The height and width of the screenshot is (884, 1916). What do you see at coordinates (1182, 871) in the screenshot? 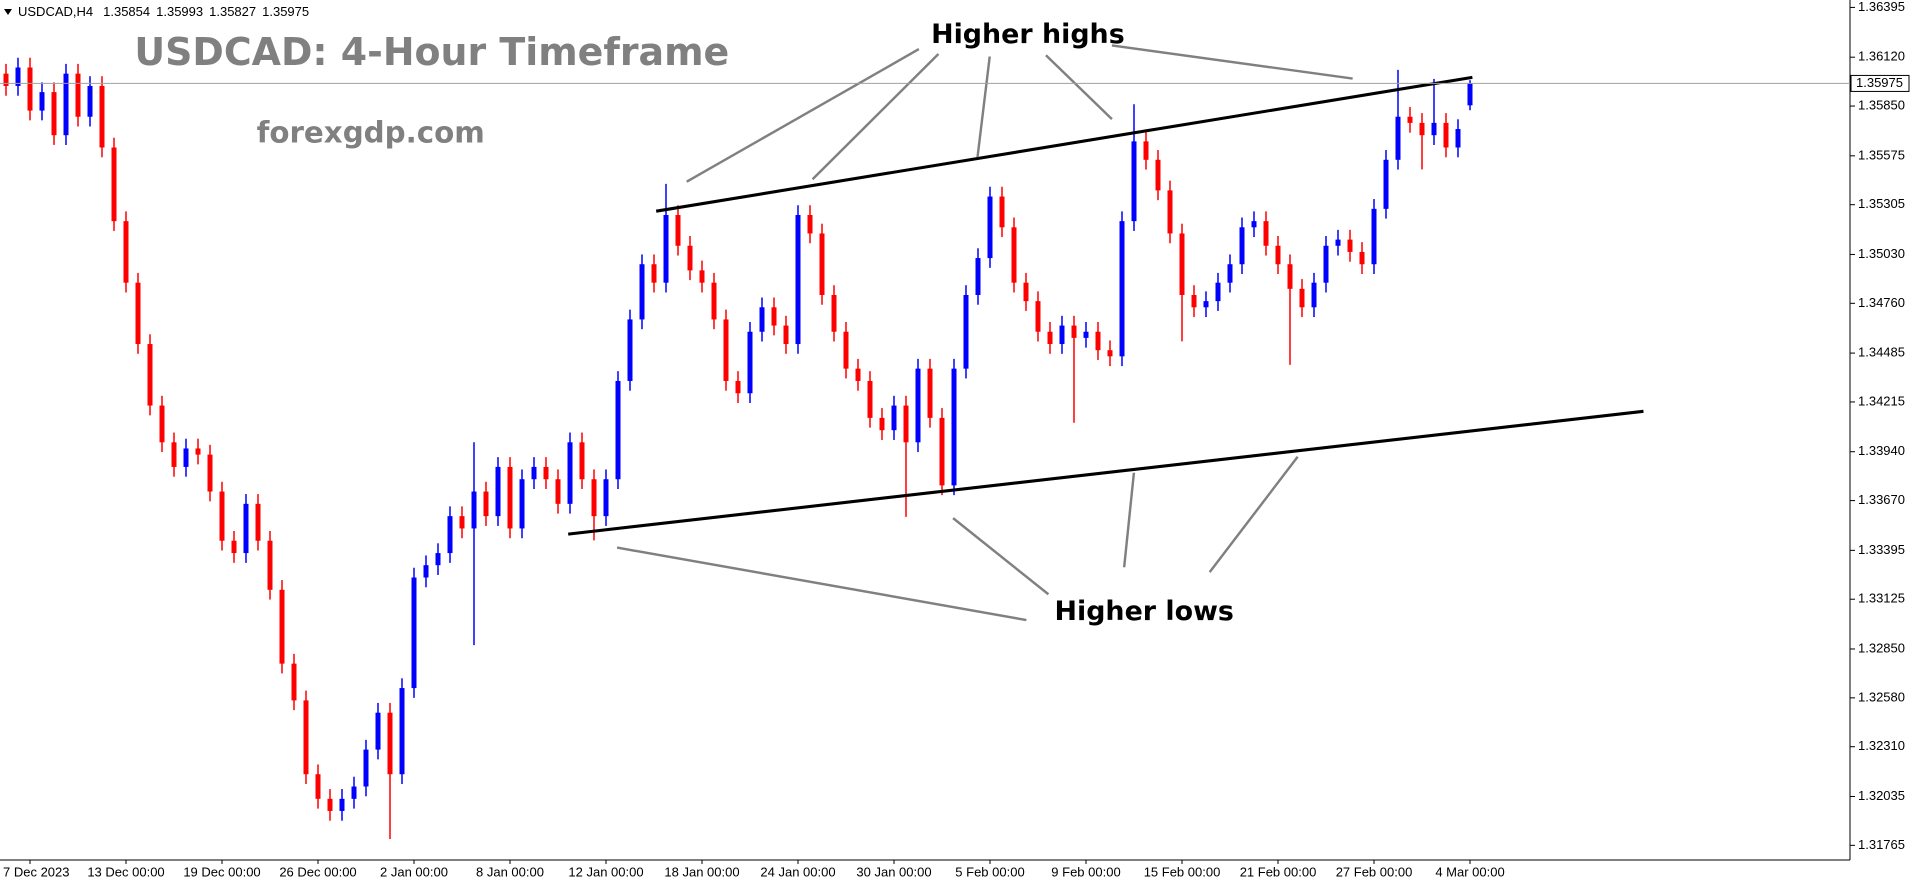
I see `x-tick-label: 15 Feb 00:00` at bounding box center [1182, 871].